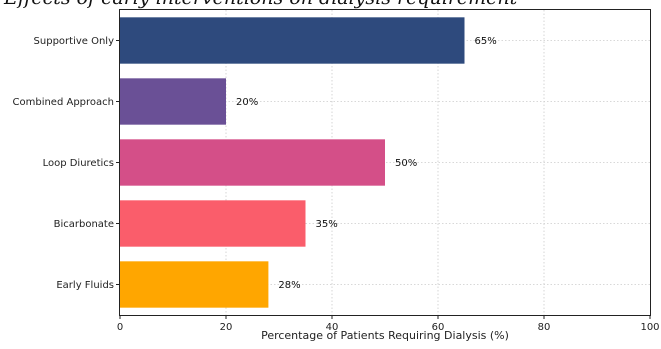 The width and height of the screenshot is (661, 349). Describe the element at coordinates (84, 224) in the screenshot. I see `category-label: Bicarbonate` at that location.